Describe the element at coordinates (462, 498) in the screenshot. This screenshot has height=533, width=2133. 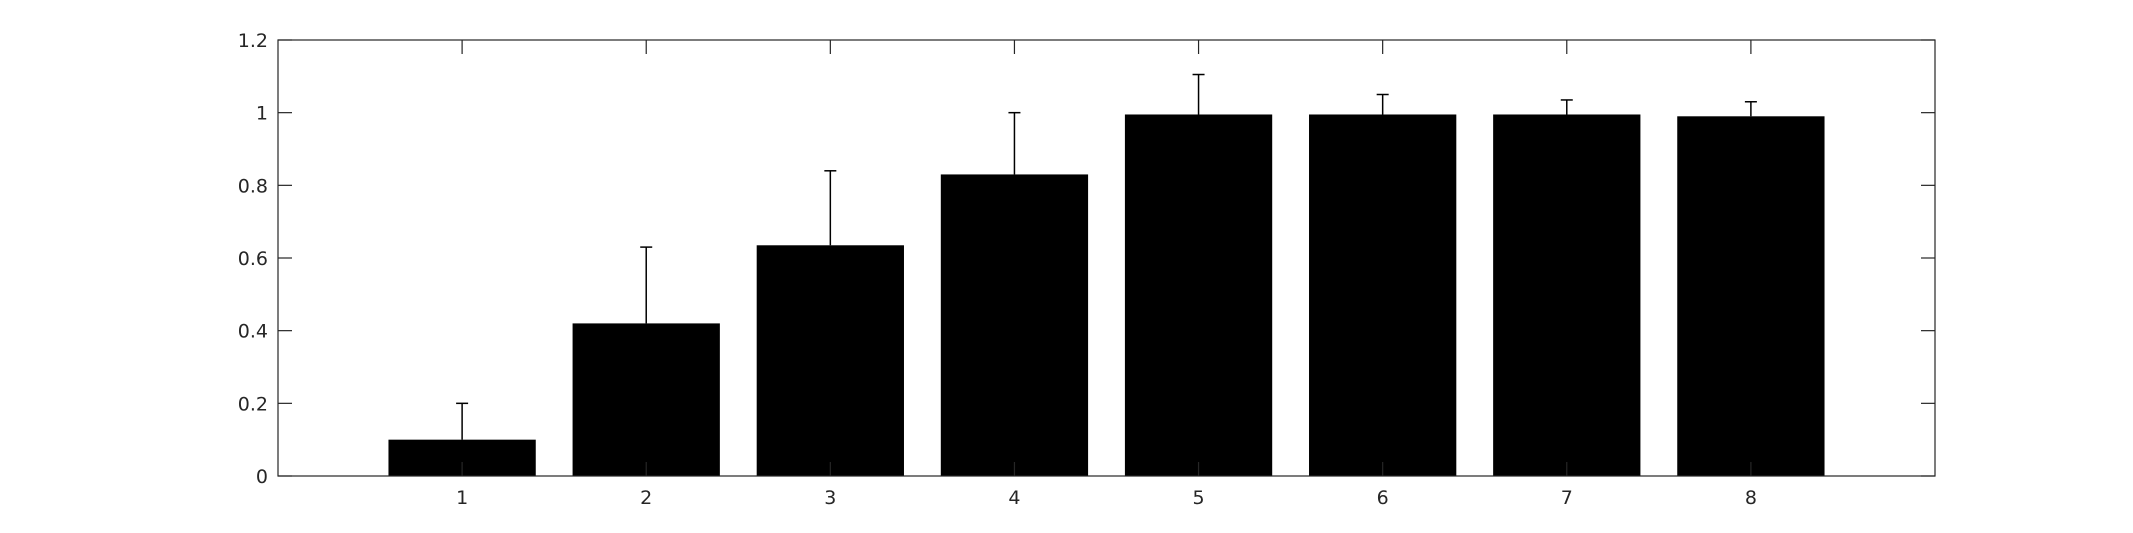
I see `x-tick-label: 1` at that location.